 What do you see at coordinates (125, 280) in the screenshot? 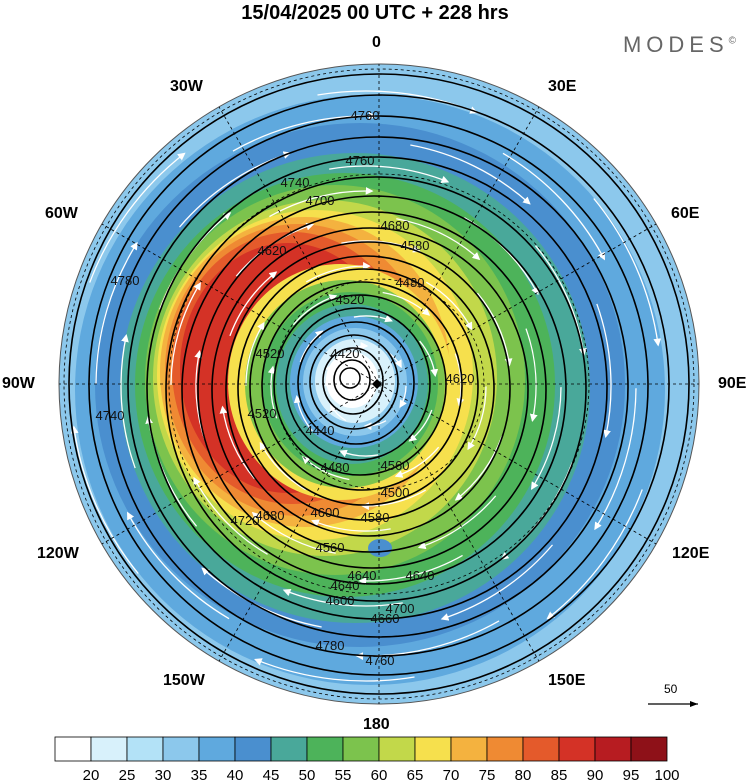
I see `contour-label: 4780` at bounding box center [125, 280].